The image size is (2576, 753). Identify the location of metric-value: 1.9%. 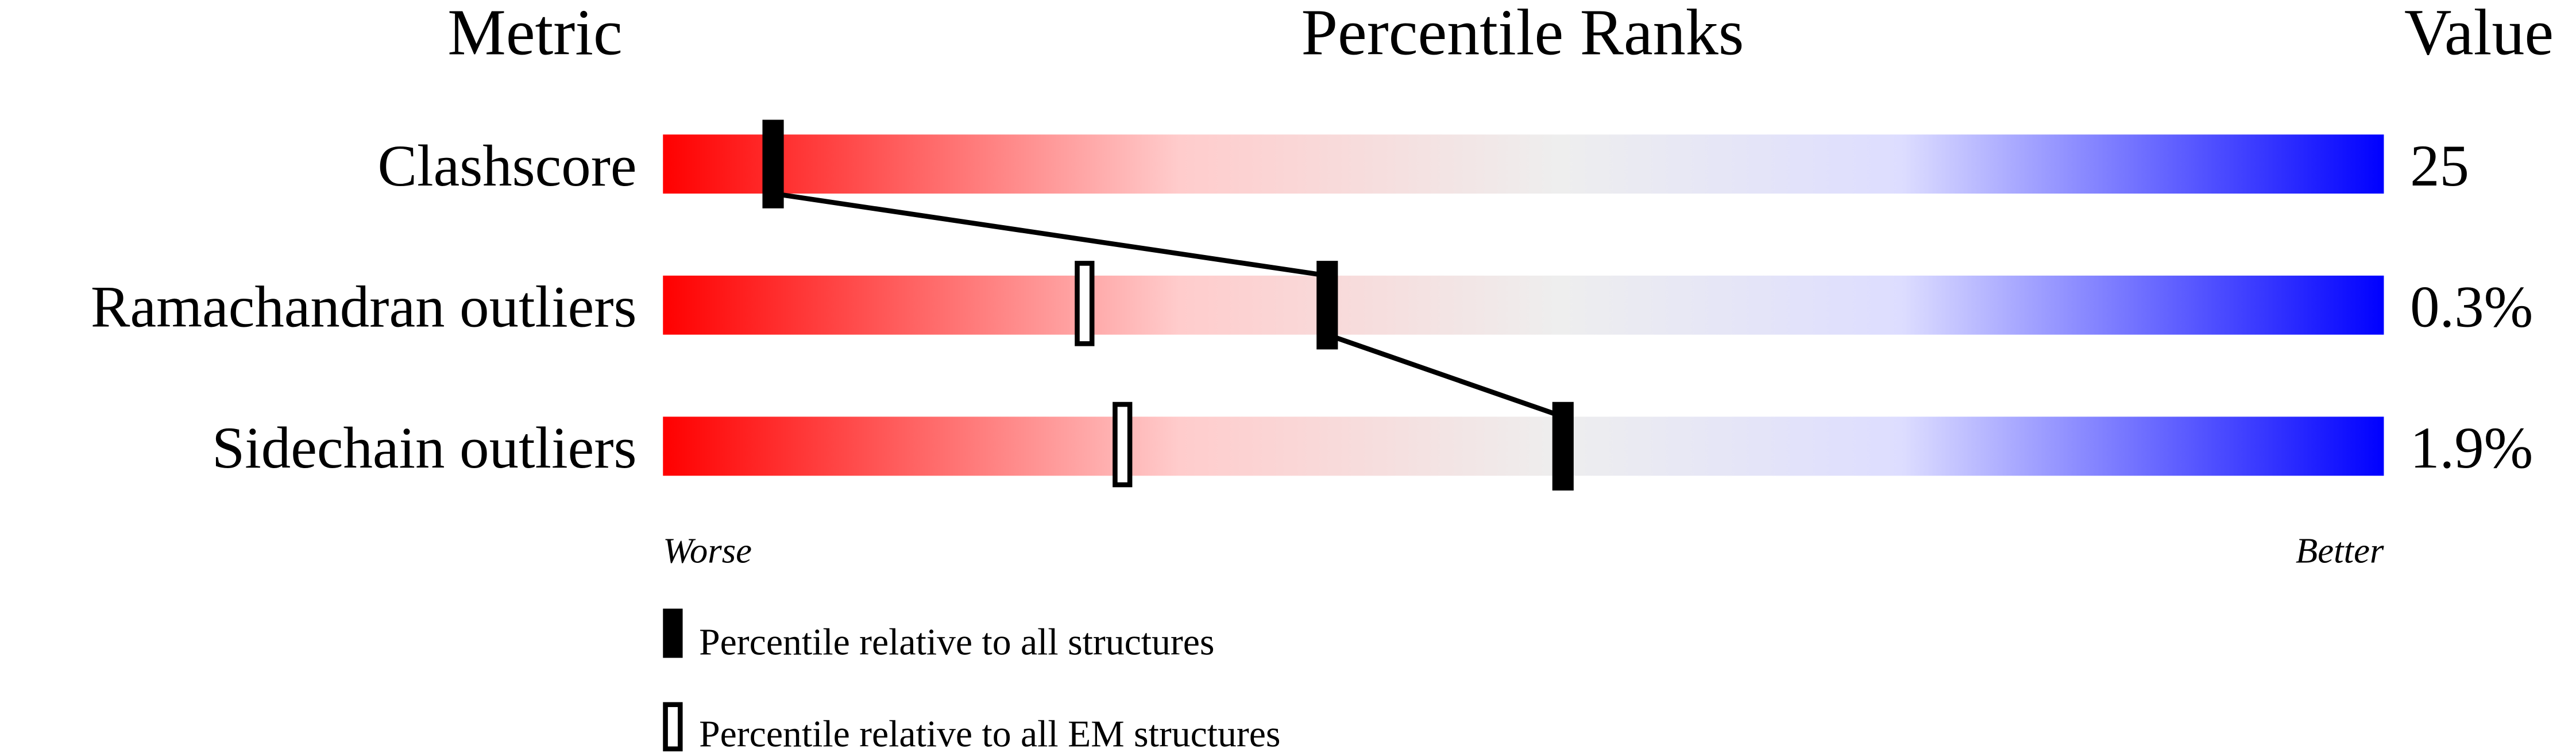
(2471, 448).